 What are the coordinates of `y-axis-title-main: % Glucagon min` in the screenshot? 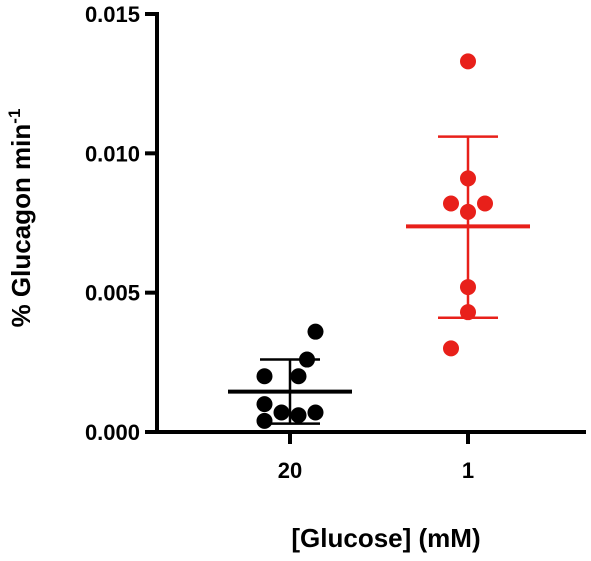 It's located at (21, 226).